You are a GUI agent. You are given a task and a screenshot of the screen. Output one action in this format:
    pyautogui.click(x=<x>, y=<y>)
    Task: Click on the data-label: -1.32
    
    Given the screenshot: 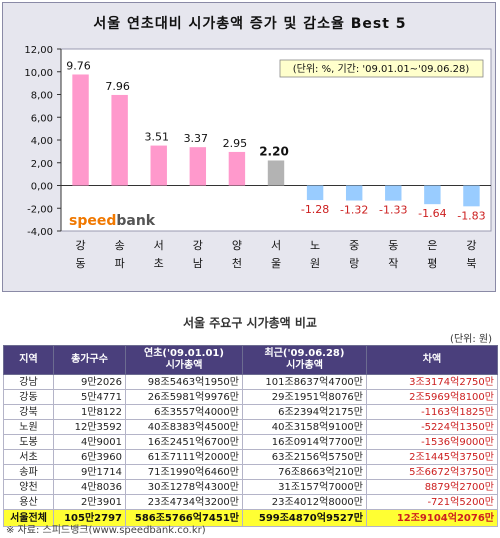 What is the action you would take?
    pyautogui.click(x=354, y=210)
    